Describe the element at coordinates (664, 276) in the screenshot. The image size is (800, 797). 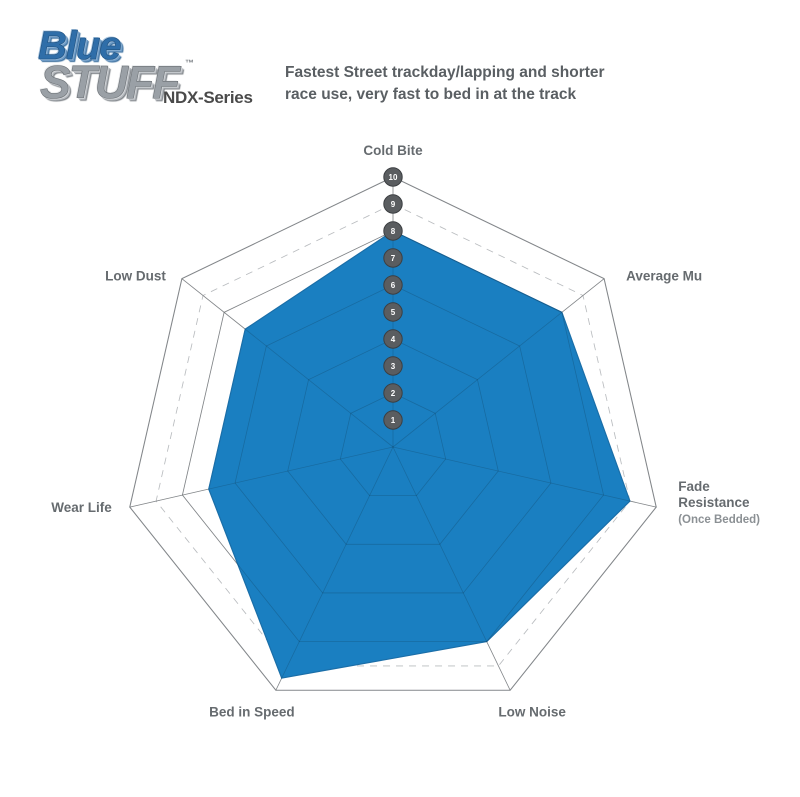
I see `axis-label-1-line-1: Average Mu` at that location.